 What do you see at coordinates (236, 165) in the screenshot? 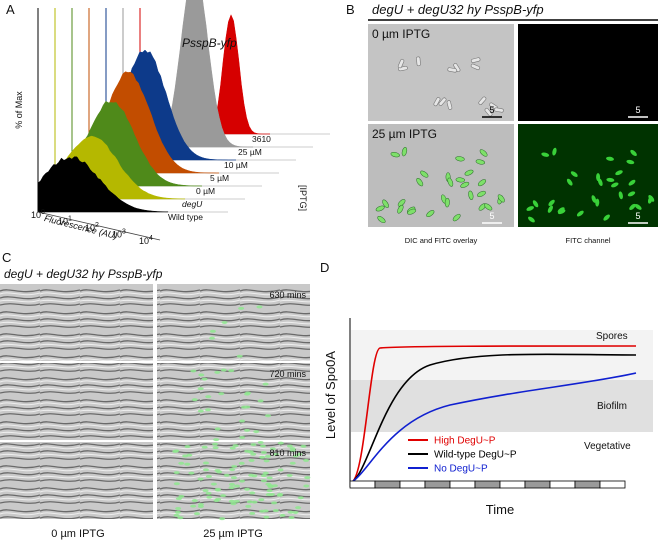
I see `depth-label: 10 µM` at bounding box center [236, 165].